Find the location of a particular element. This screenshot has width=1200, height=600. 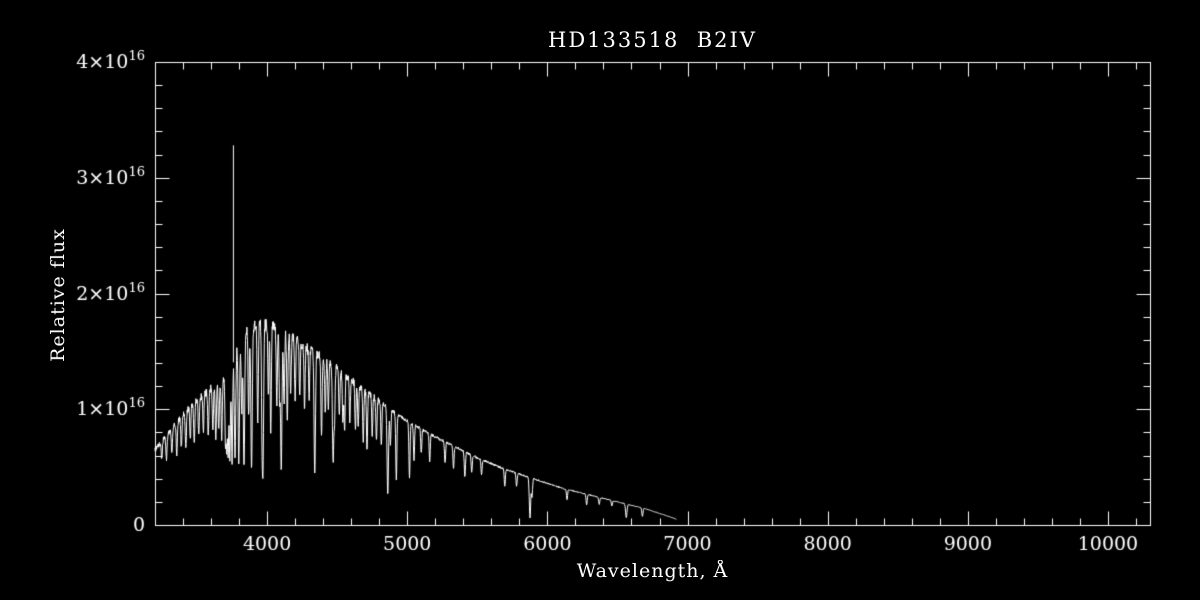

x-axis-label: Wavelength, Å is located at coordinates (652, 571).